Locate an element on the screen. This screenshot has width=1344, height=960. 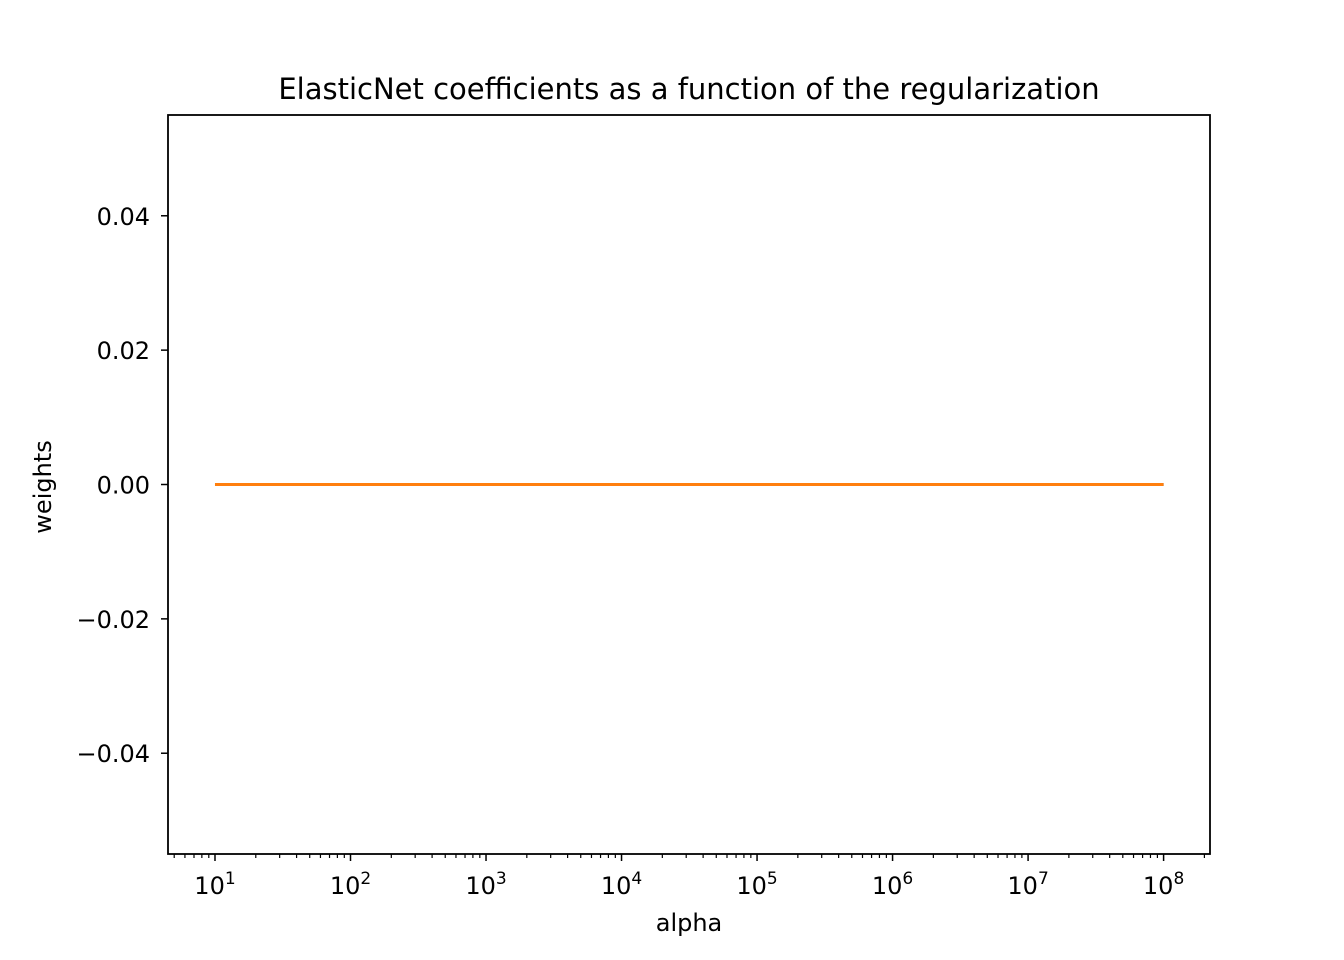
x-tick-label: 10⁶ is located at coordinates (892, 884).